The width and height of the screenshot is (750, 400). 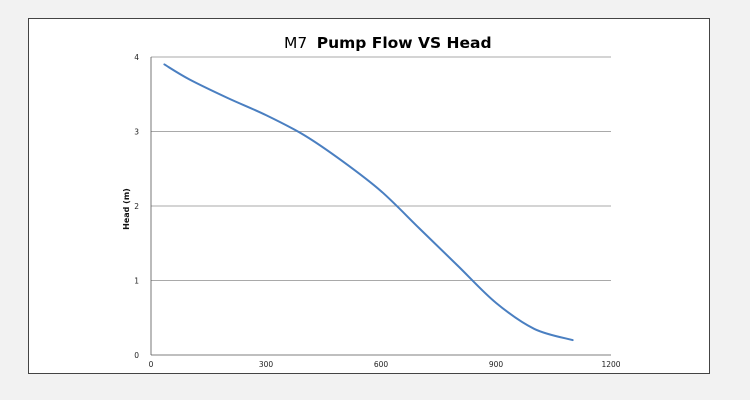 What do you see at coordinates (295, 43) in the screenshot?
I see `chart-title-model: M7` at bounding box center [295, 43].